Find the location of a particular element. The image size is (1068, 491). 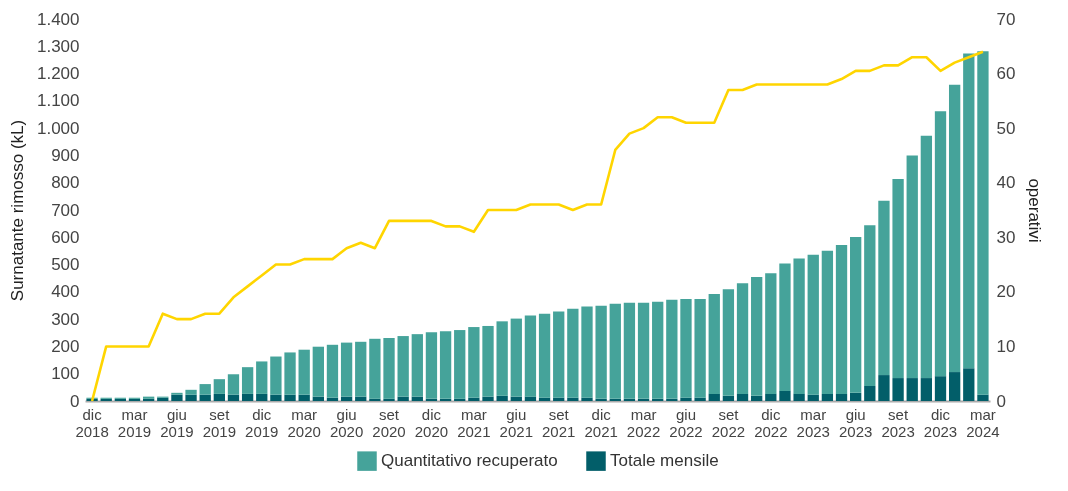

x-tick-label: dic 2021 is located at coordinates (601, 422).